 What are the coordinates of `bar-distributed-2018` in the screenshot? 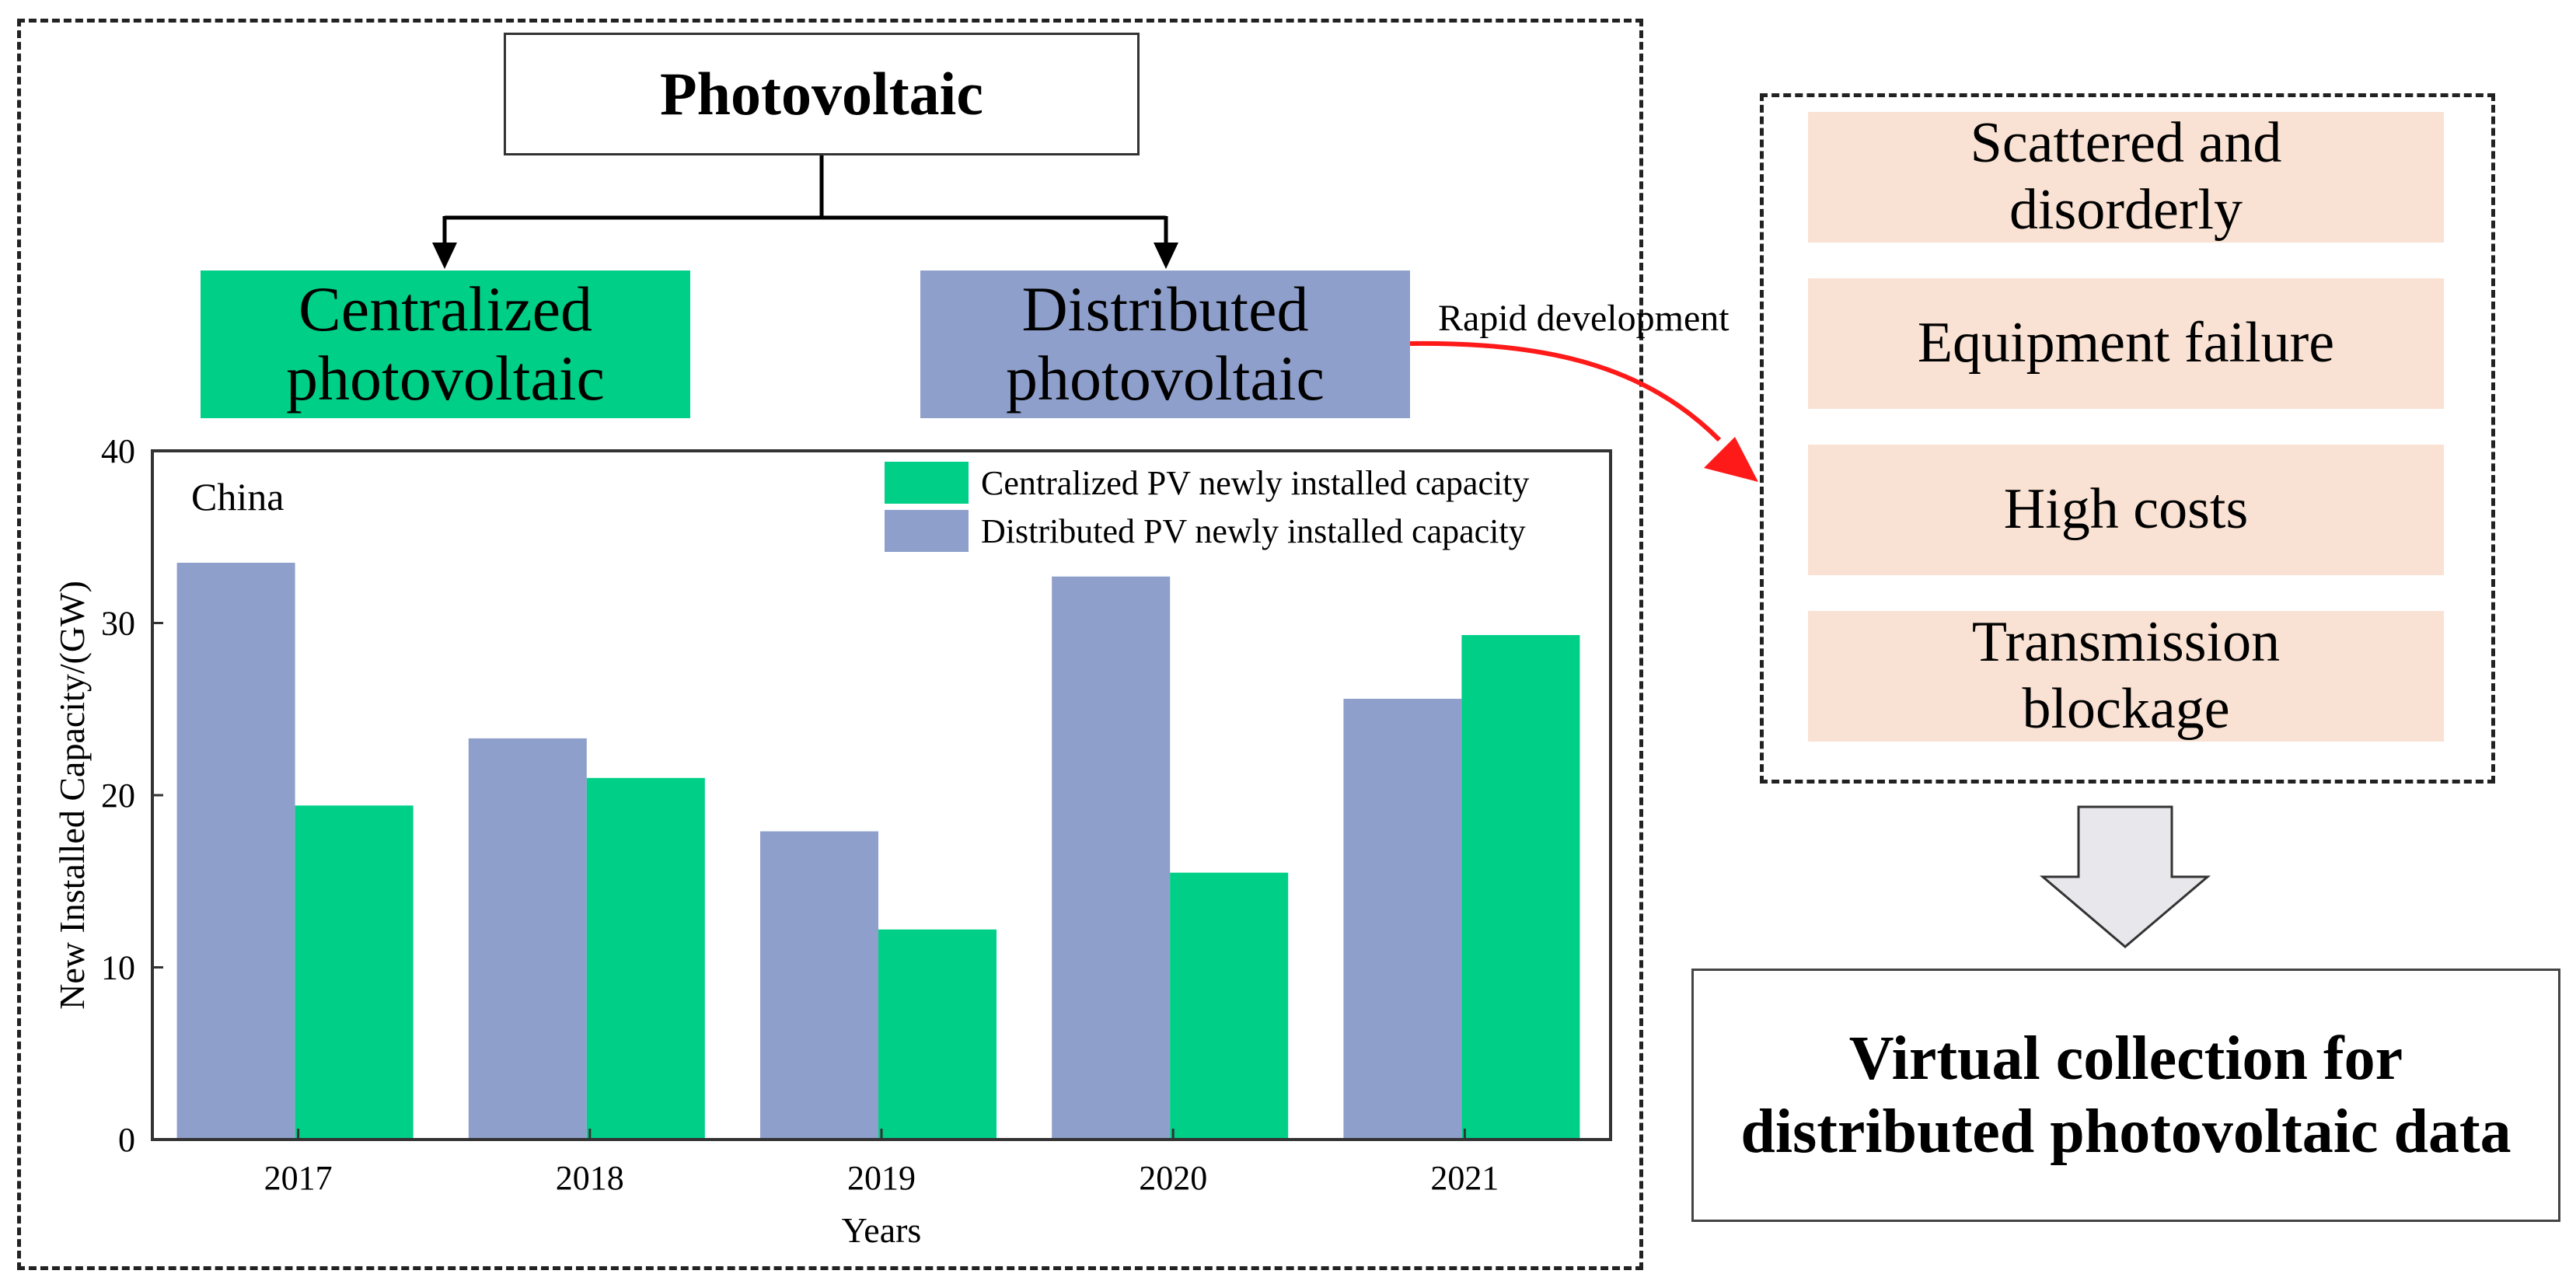 It's located at (527, 939).